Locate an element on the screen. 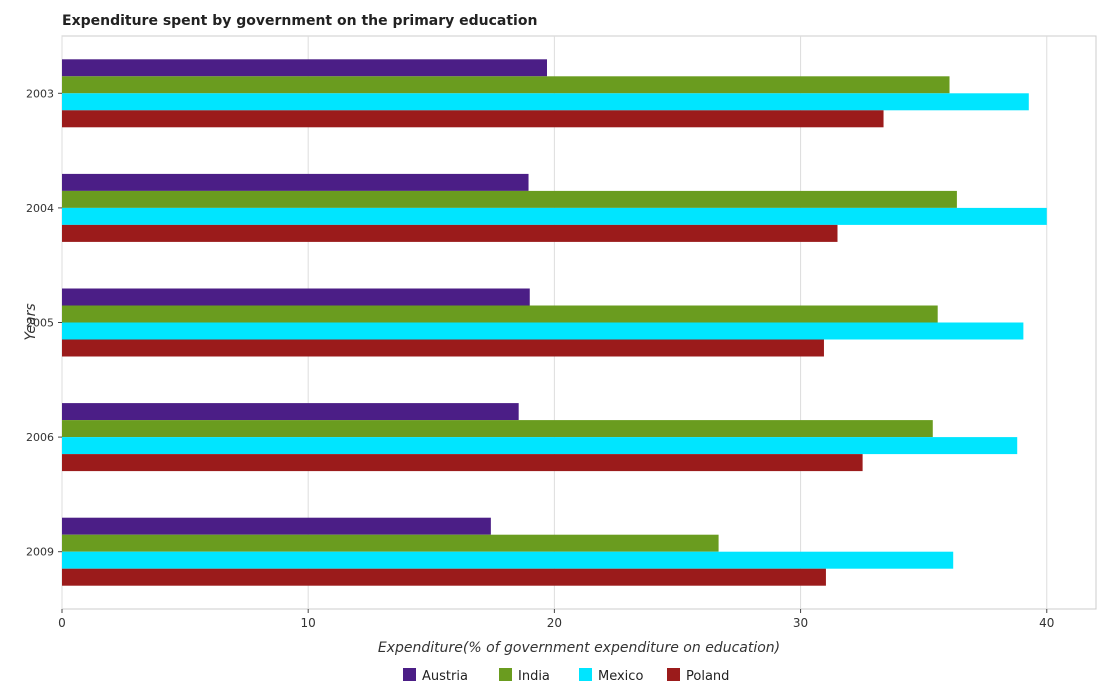 The image size is (1103, 700). y-tick-label: 2006 is located at coordinates (40, 437).